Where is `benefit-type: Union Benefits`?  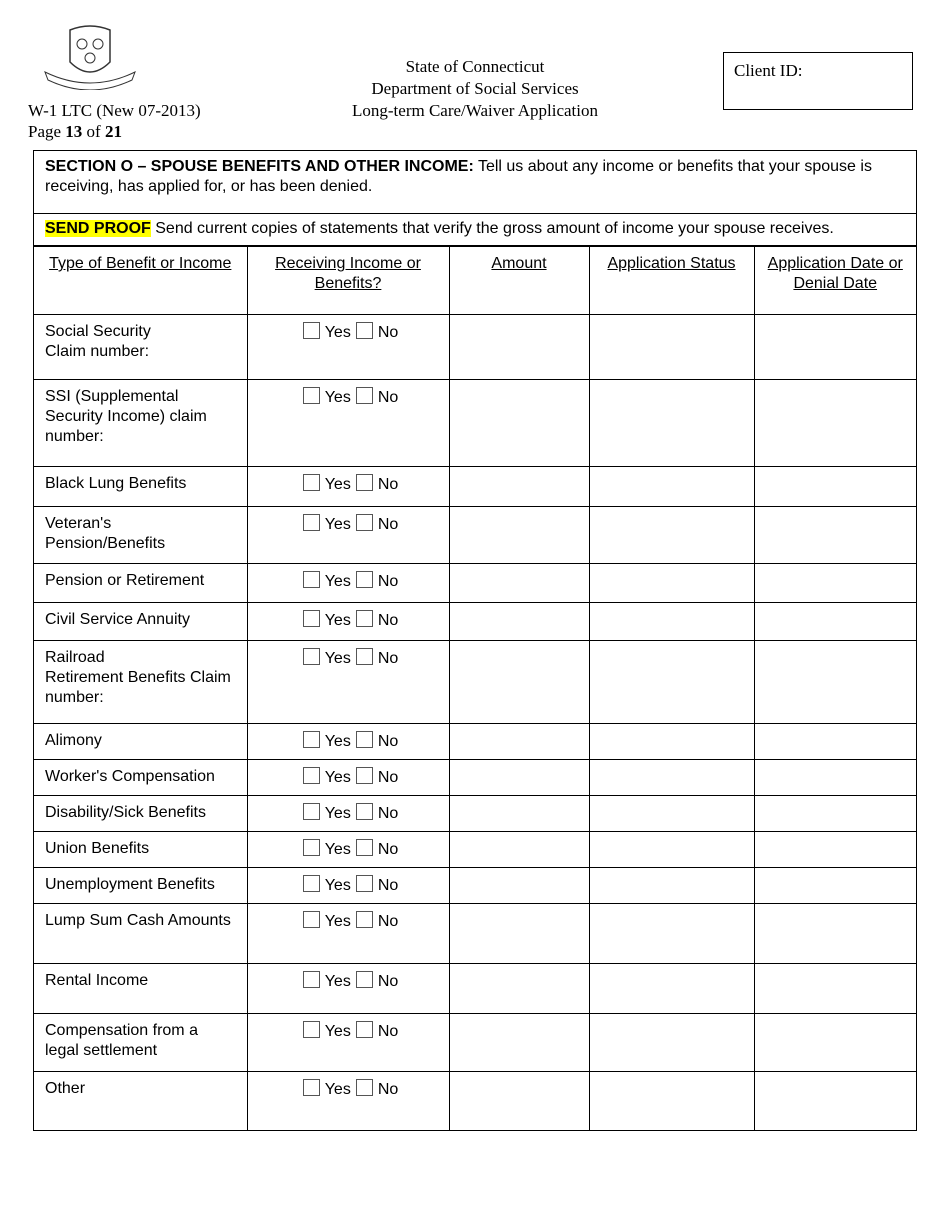 benefit-type: Union Benefits is located at coordinates (141, 849).